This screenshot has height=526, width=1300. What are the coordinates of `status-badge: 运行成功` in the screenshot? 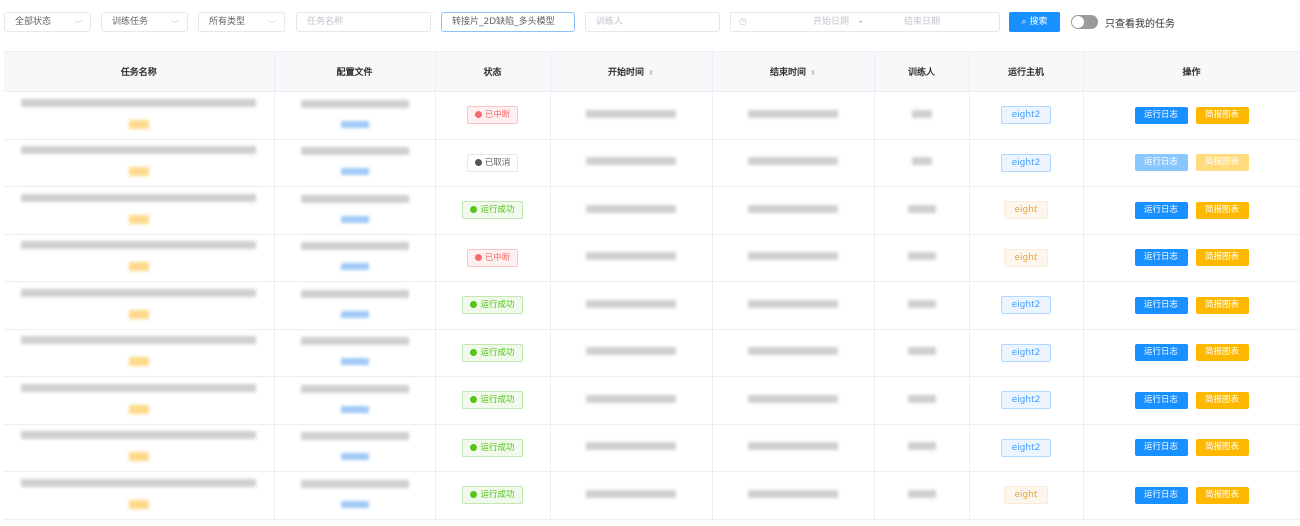 It's located at (492, 447).